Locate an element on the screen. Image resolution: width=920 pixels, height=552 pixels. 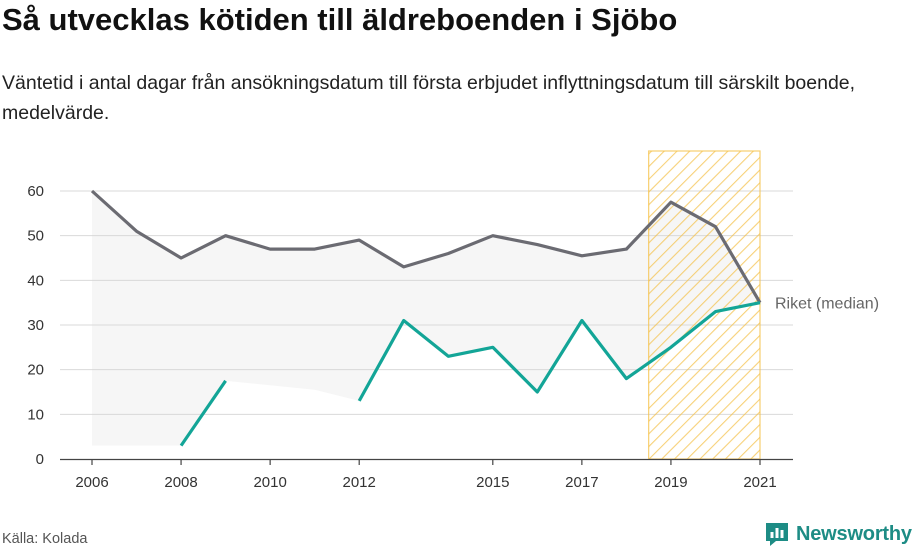
x-tick-label: 2012 is located at coordinates (359, 482).